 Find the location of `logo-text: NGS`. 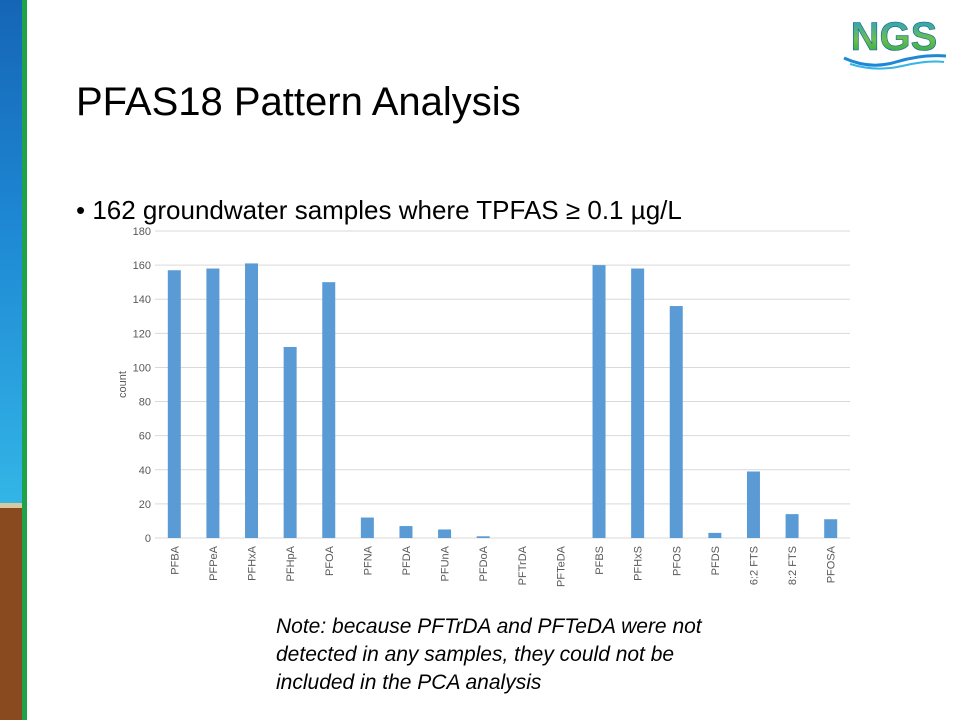

logo-text: NGS is located at coordinates (894, 37).